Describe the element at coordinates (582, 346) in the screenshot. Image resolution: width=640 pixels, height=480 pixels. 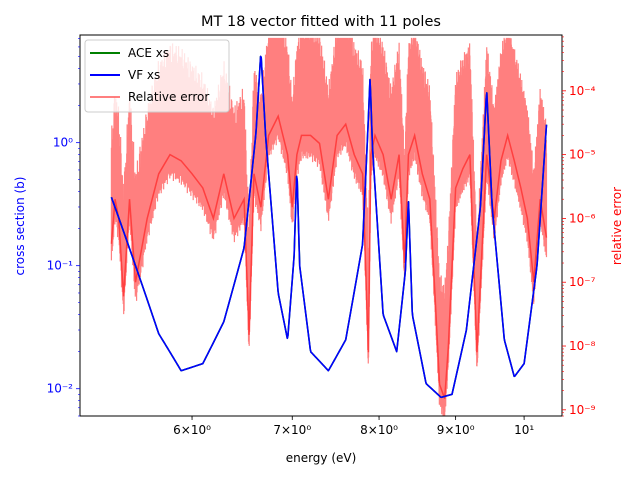
I see `y2-tick-label: 10⁻⁸` at that location.